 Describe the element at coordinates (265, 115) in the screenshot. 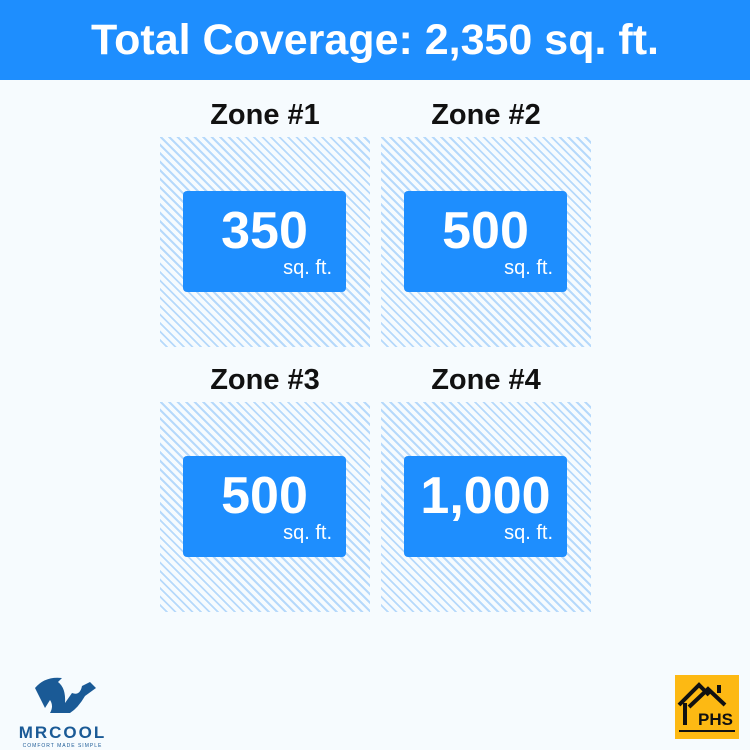

I see `zone-title: Zone #1` at that location.